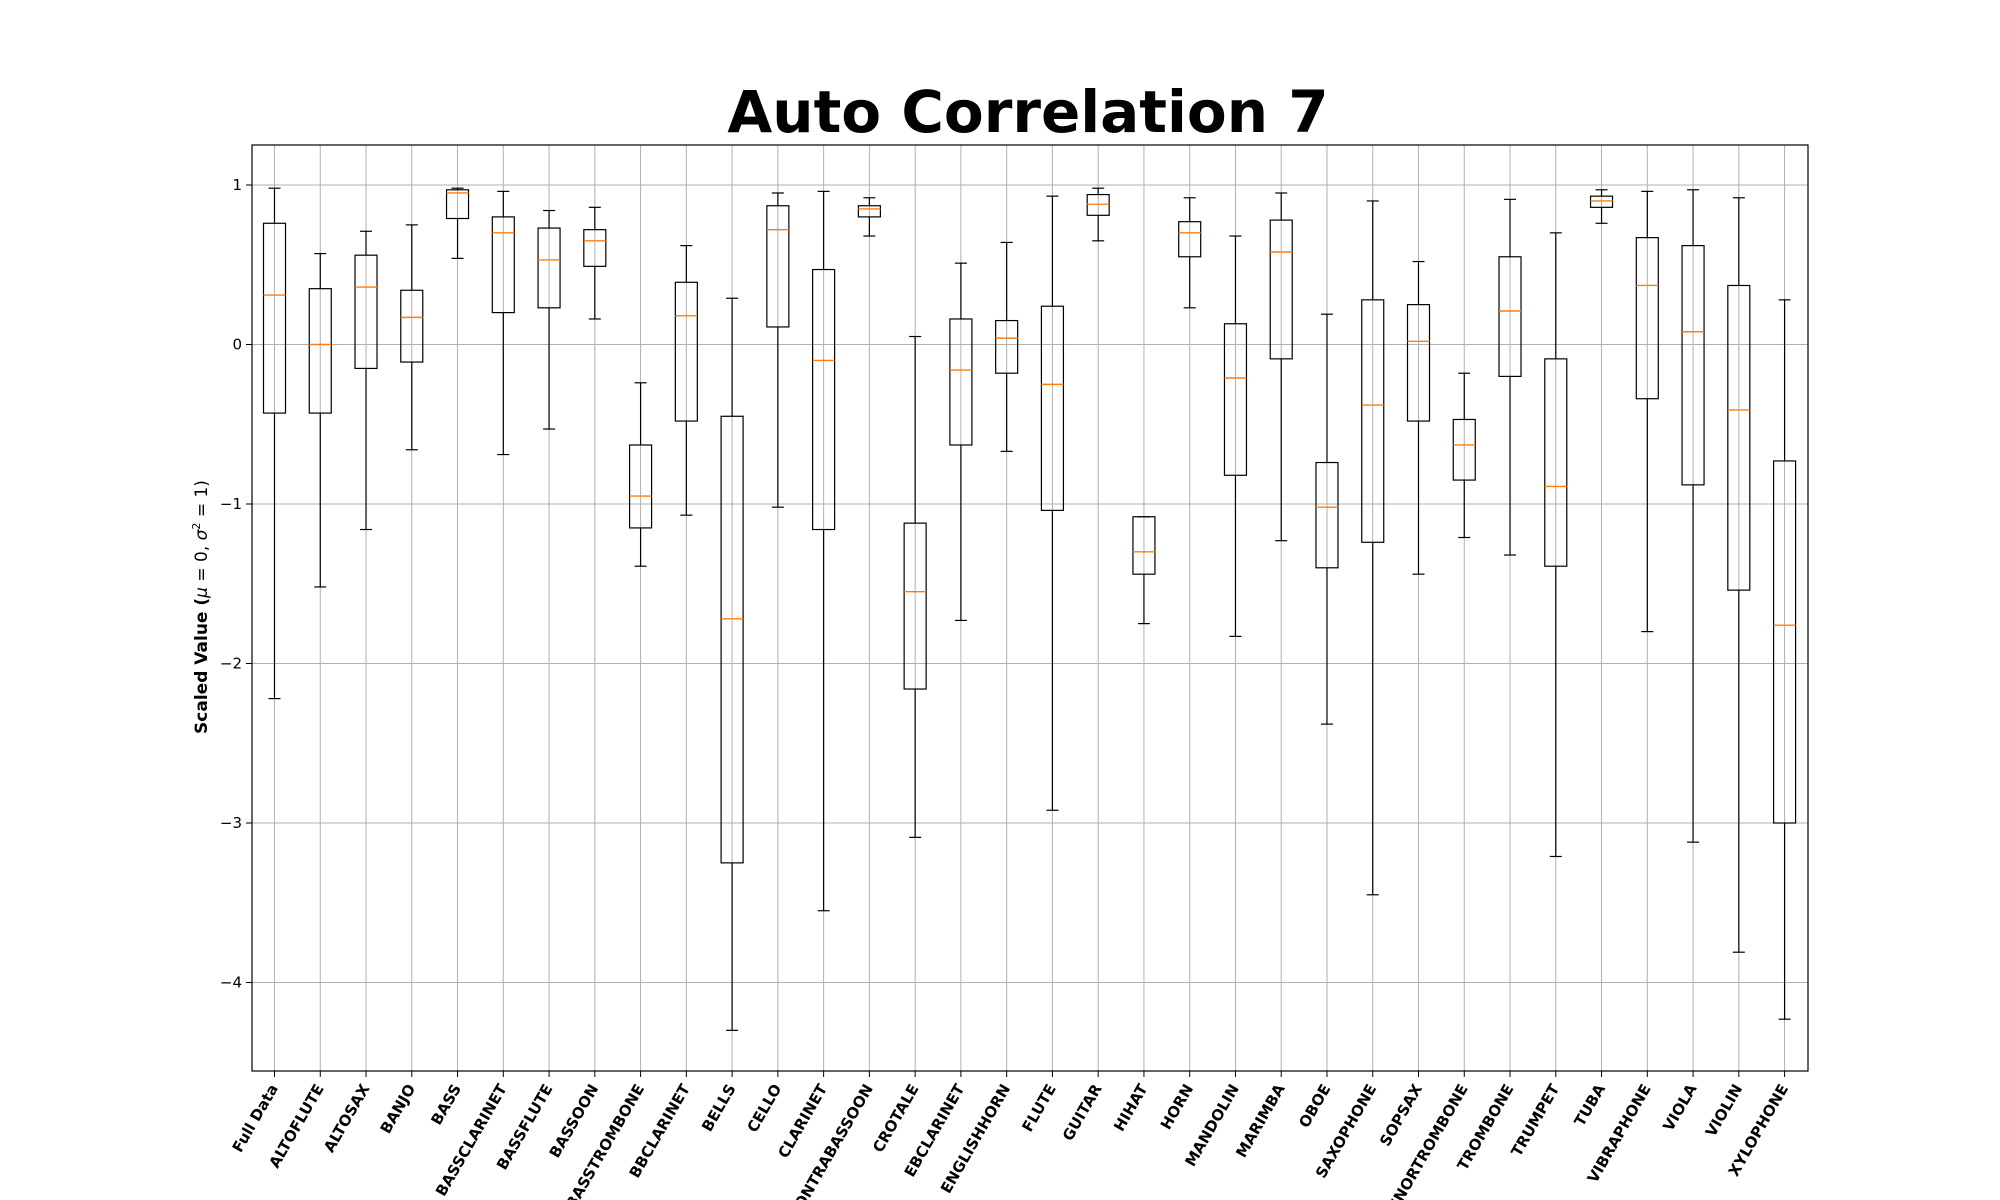  I want to click on y-tick-label: −3, so click(231, 823).